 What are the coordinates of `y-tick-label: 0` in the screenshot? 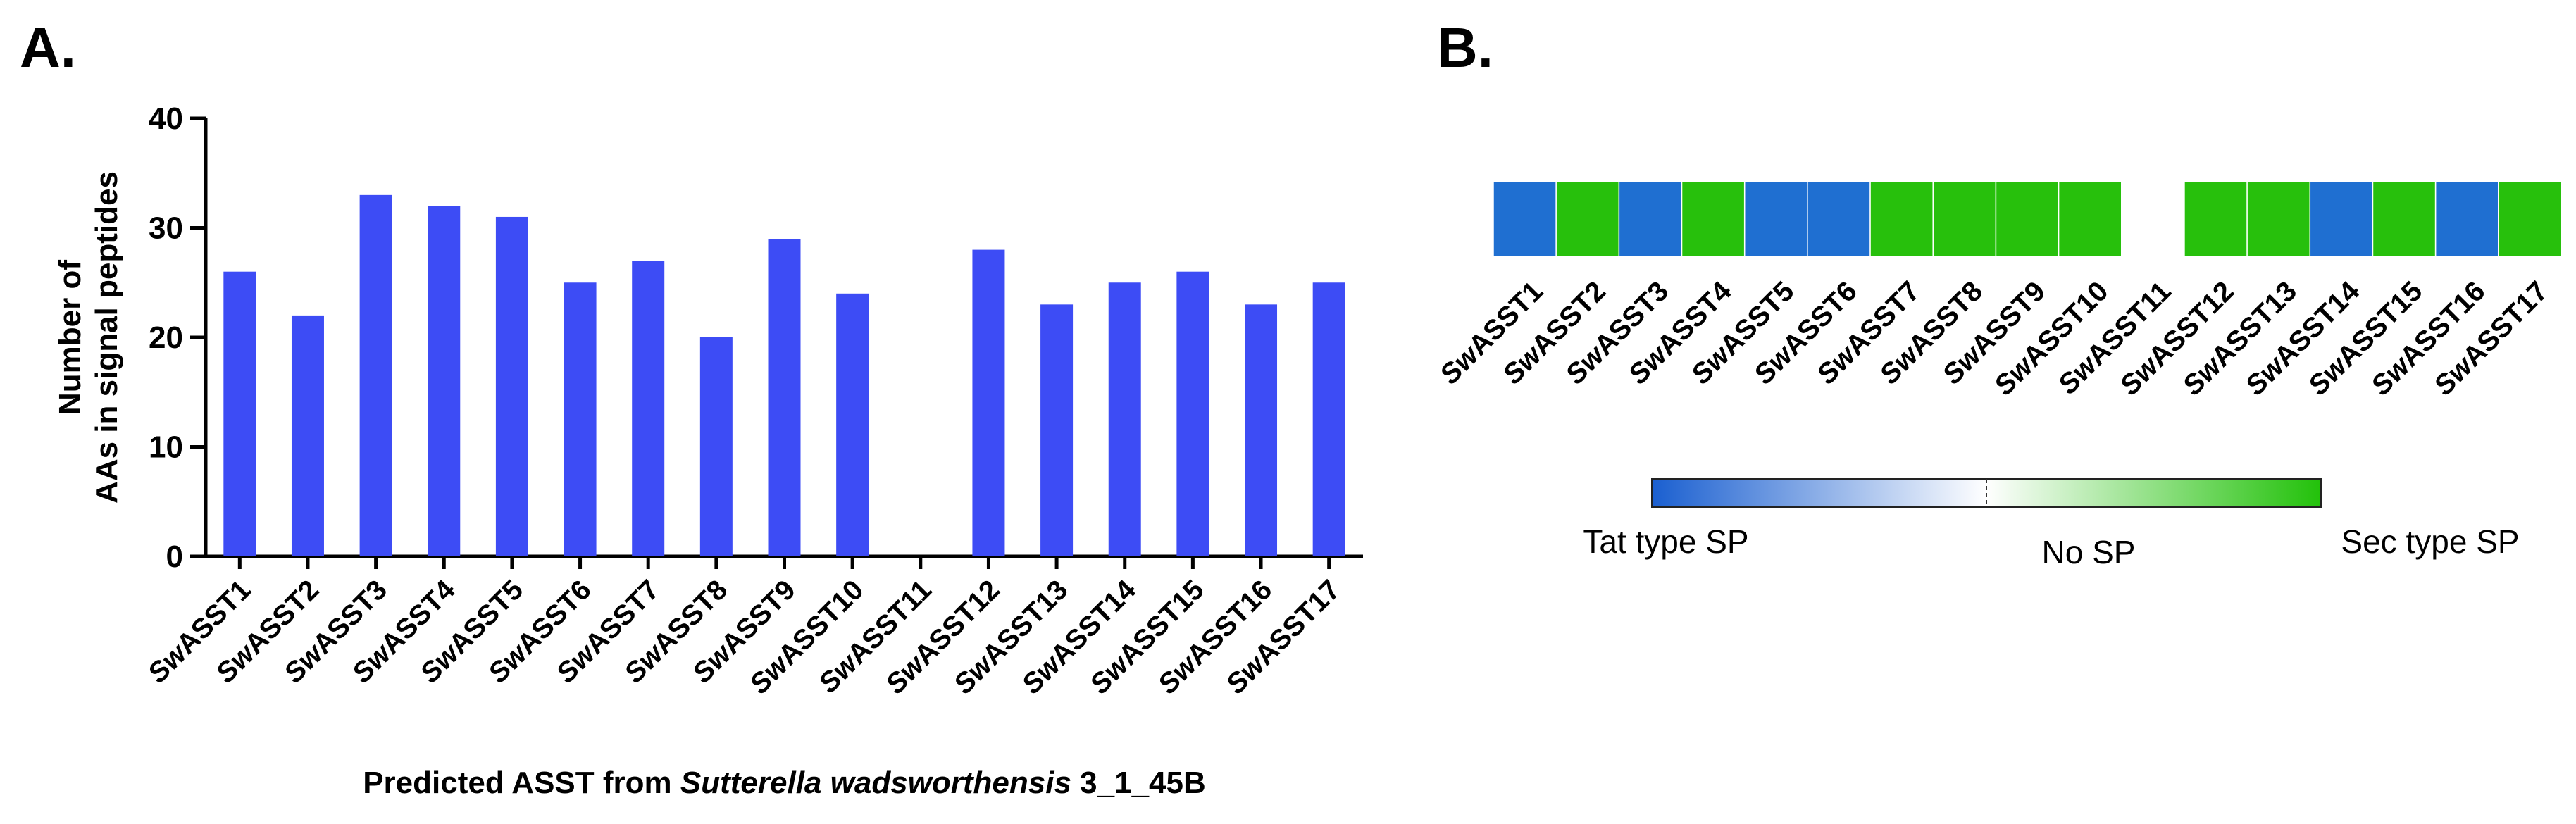 It's located at (174, 556).